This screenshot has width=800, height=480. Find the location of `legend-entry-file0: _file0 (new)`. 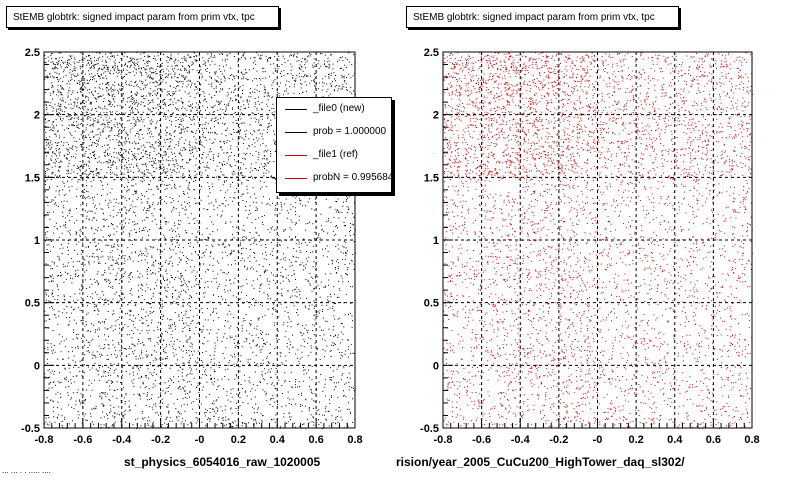

legend-entry-file0: _file0 (new) is located at coordinates (334, 109).